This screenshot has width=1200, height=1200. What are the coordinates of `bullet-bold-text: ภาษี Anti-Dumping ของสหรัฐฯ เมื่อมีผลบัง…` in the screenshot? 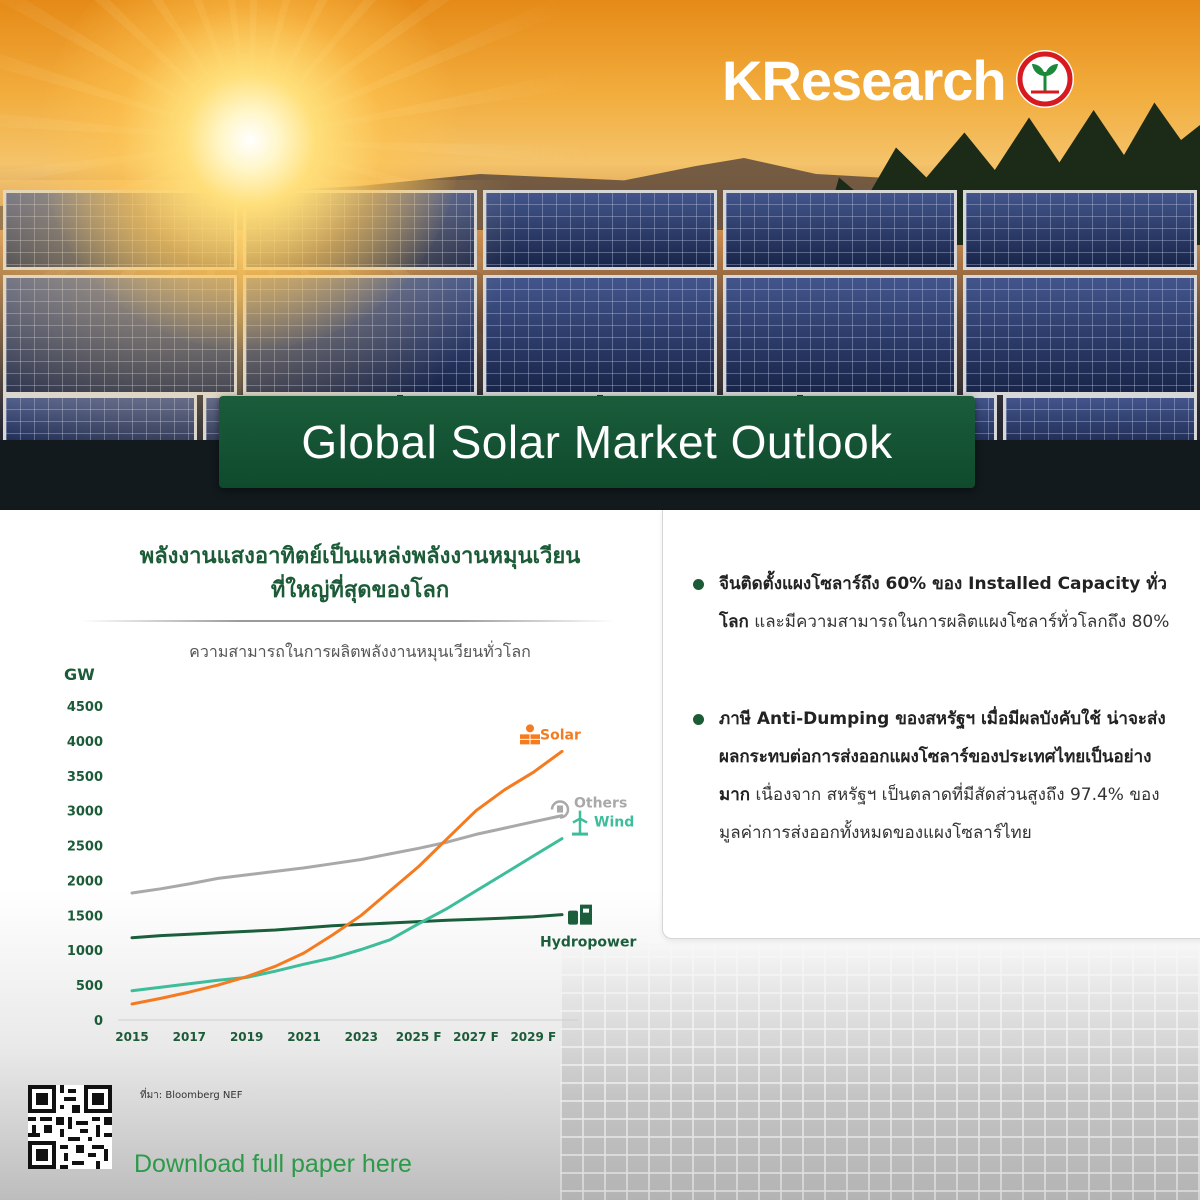 It's located at (942, 757).